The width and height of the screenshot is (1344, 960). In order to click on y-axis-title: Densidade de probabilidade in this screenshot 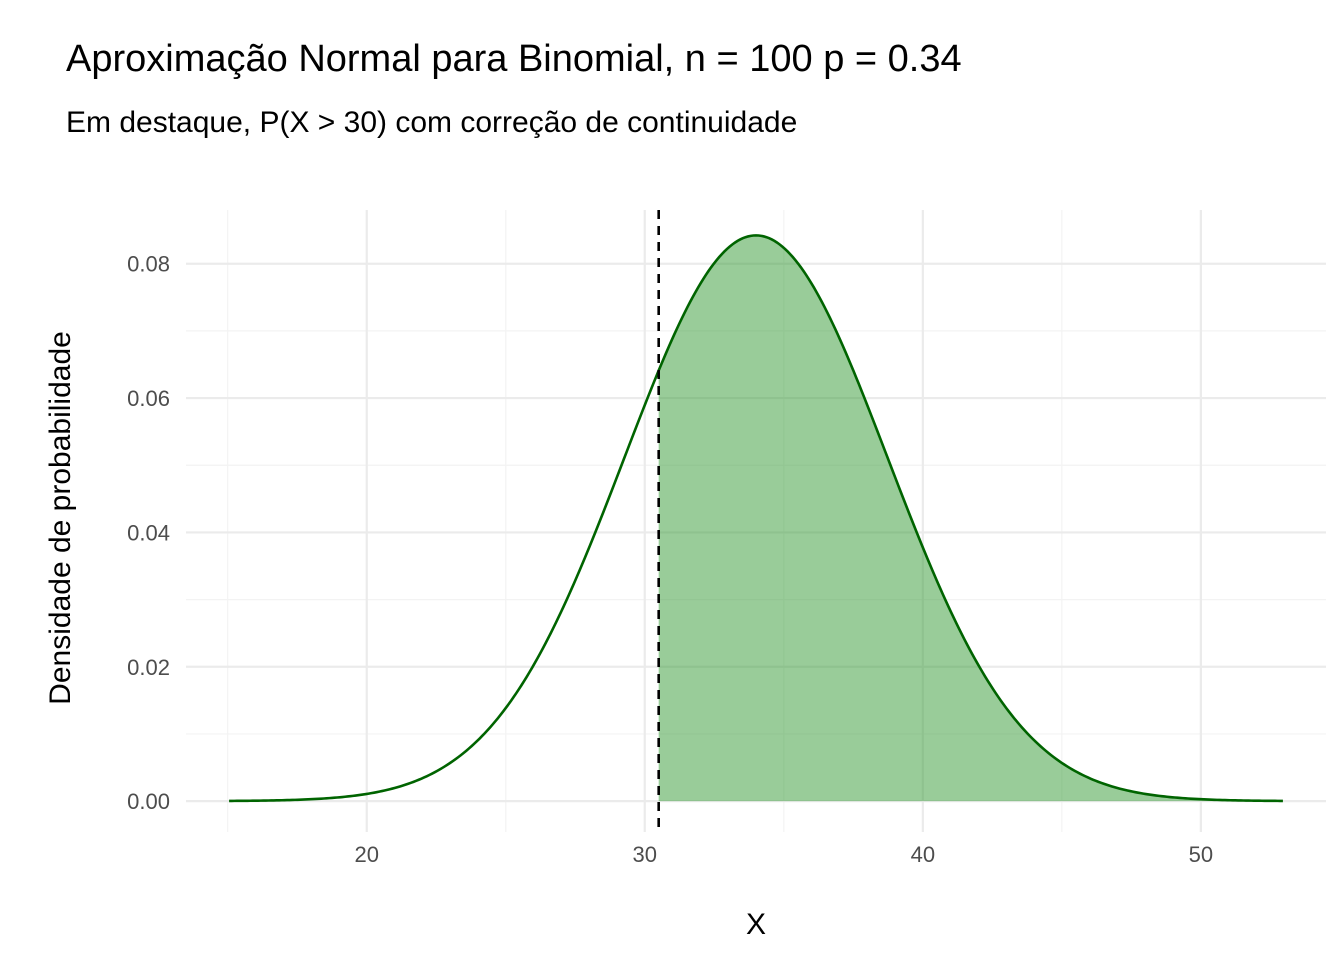, I will do `click(60, 518)`.